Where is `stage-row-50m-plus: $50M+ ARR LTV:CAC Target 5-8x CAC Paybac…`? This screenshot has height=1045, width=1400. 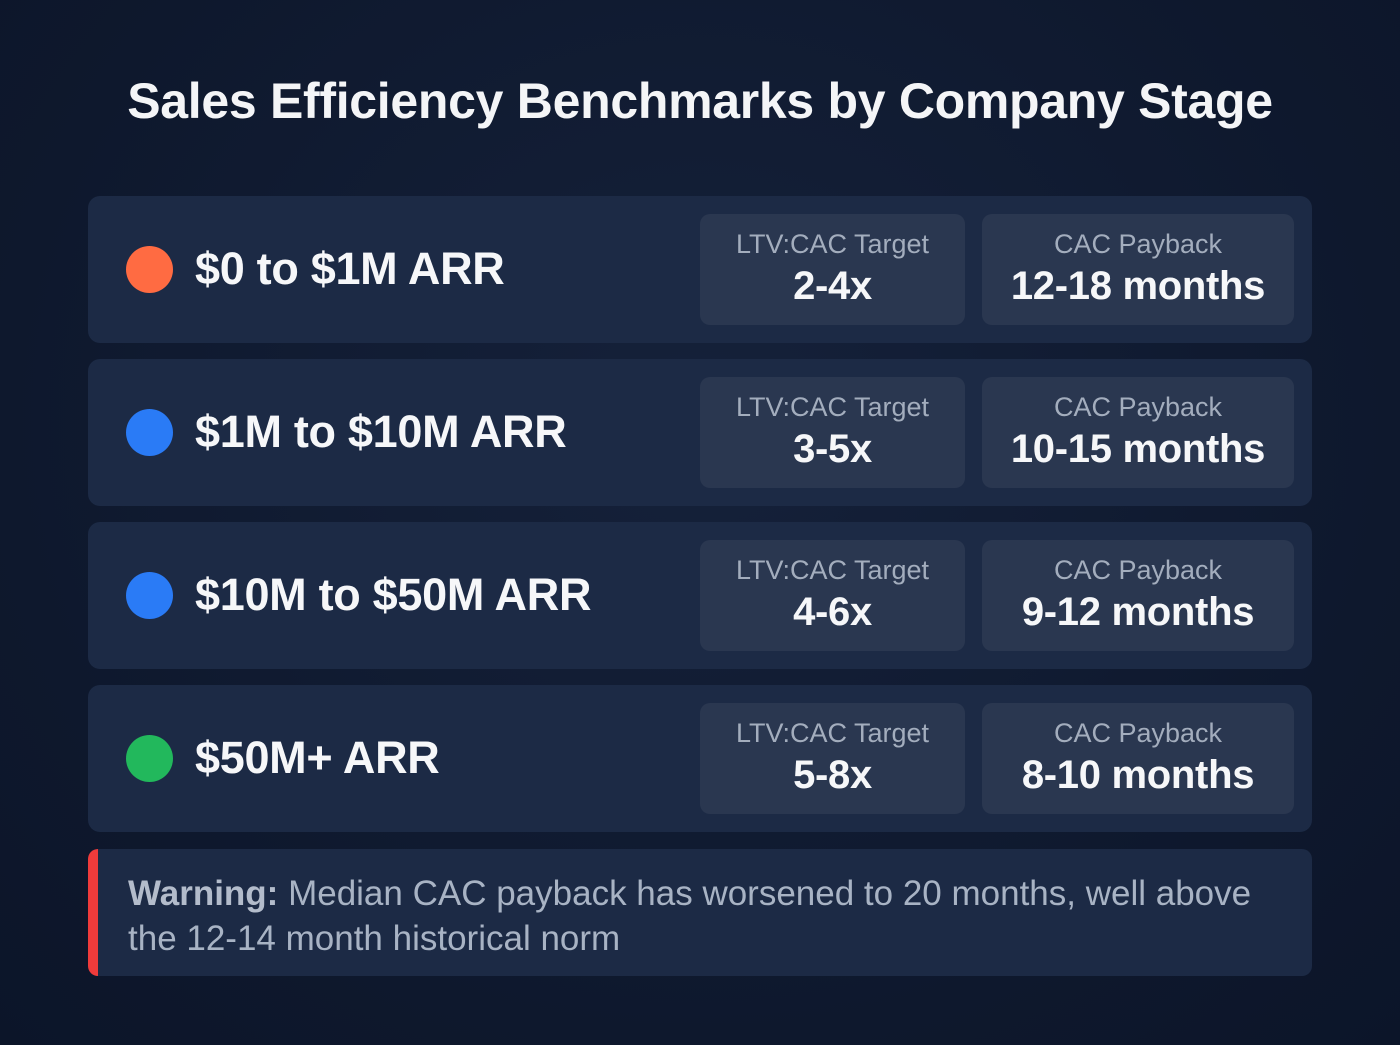
stage-row-50m-plus: $50M+ ARR LTV:CAC Target 5-8x CAC Paybac… is located at coordinates (700, 758).